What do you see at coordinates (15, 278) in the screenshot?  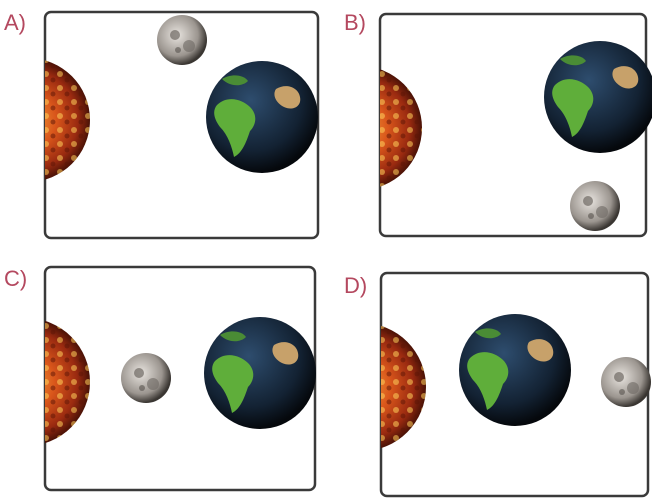 I see `panel-label: C)` at bounding box center [15, 278].